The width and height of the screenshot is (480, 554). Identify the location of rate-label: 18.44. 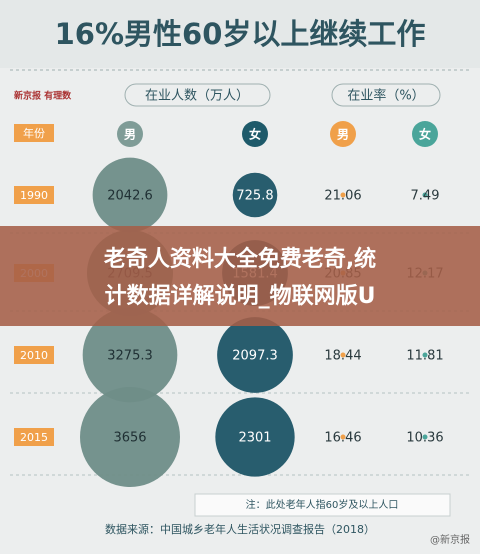
(342, 356).